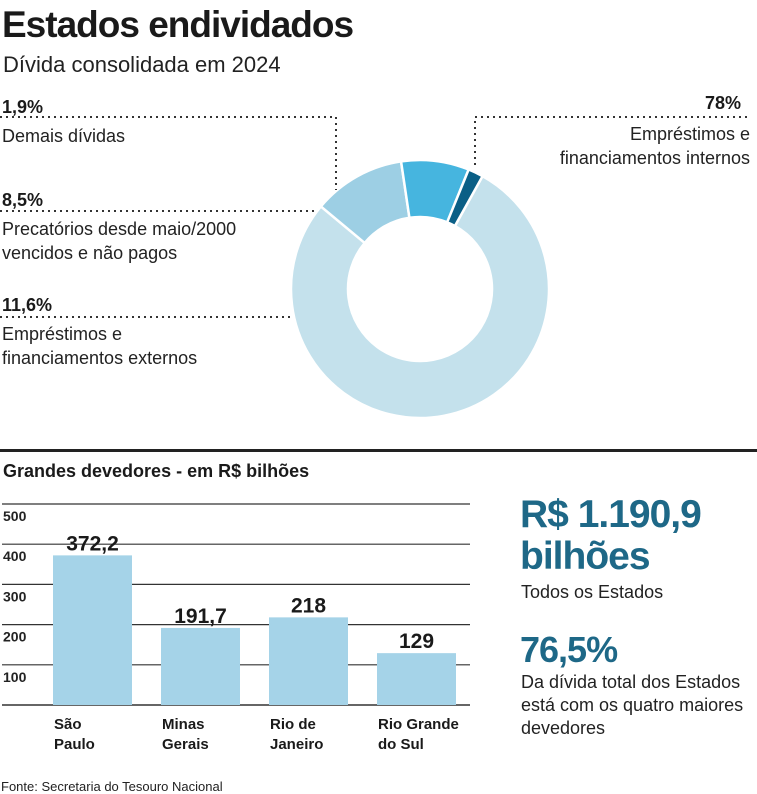  Describe the element at coordinates (27, 305) in the screenshot. I see `slice-pct-externos: 11,6%` at that location.